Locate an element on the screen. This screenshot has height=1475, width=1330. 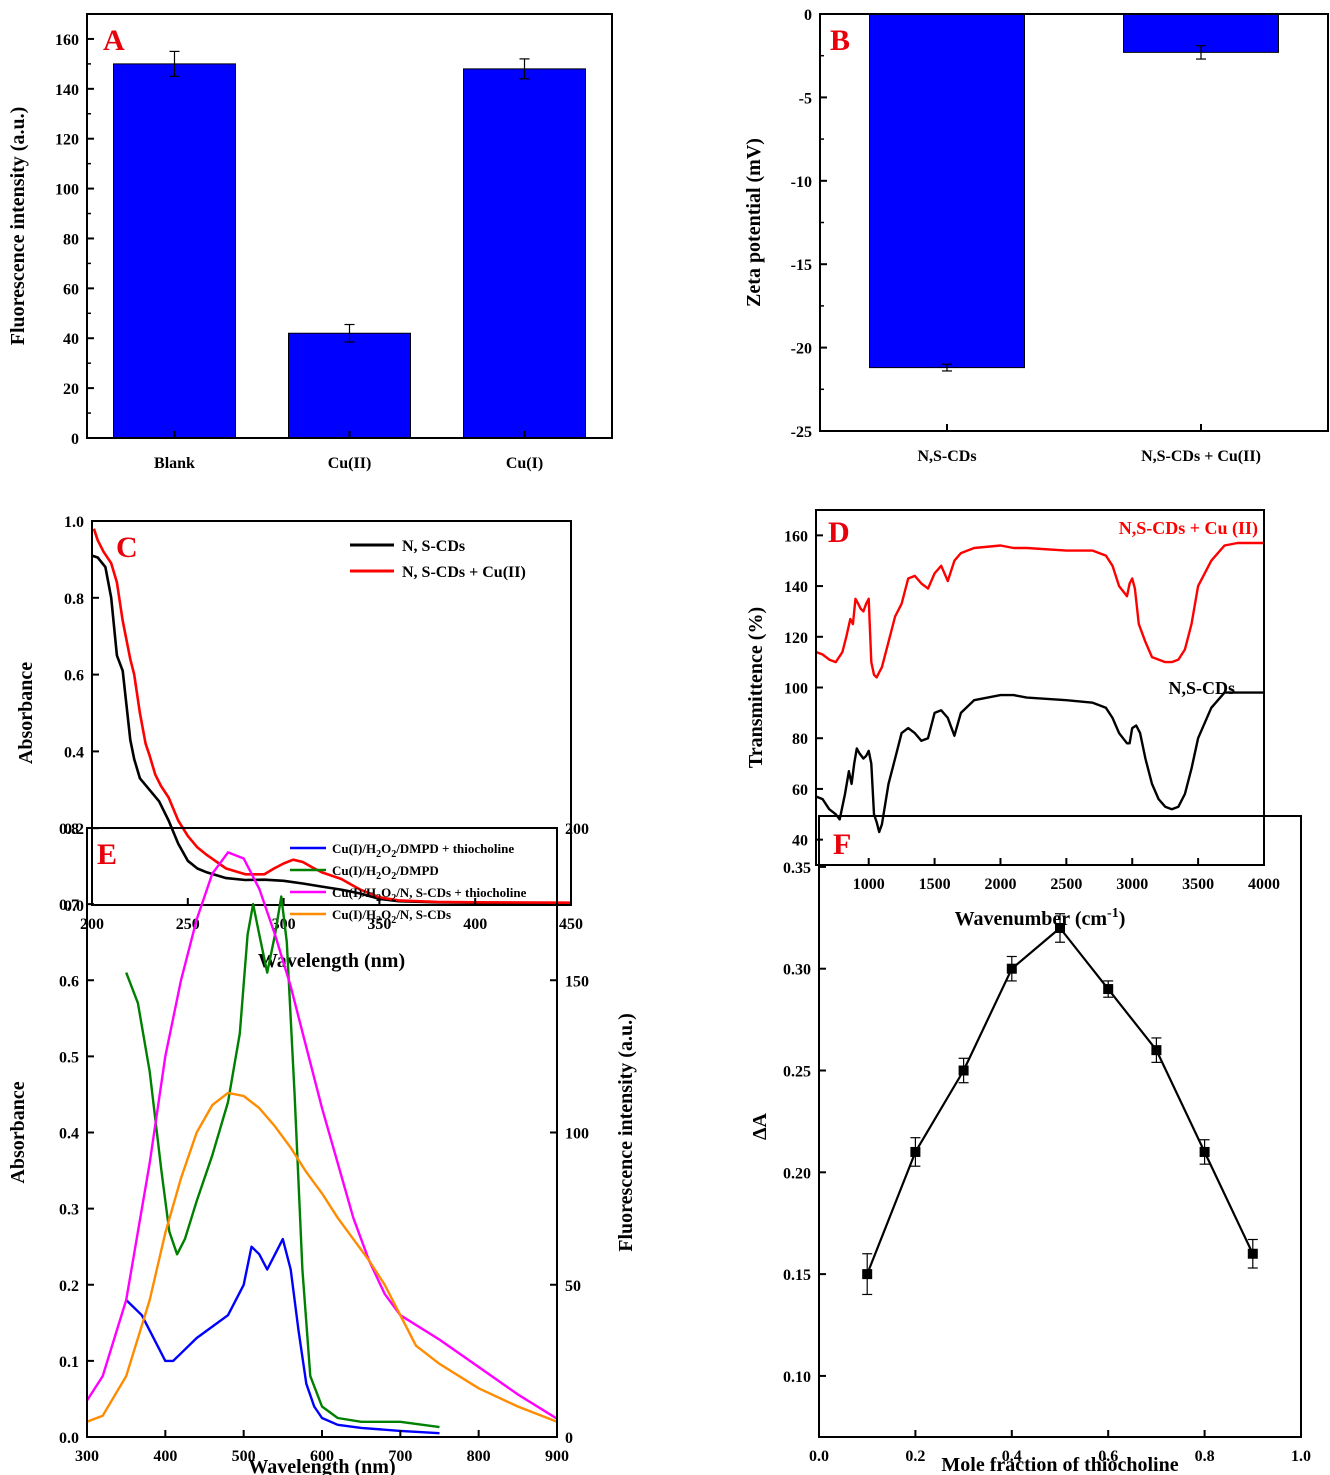
panel-b-ylabel: Zeta potential (mV) is located at coordinates (754, 222).